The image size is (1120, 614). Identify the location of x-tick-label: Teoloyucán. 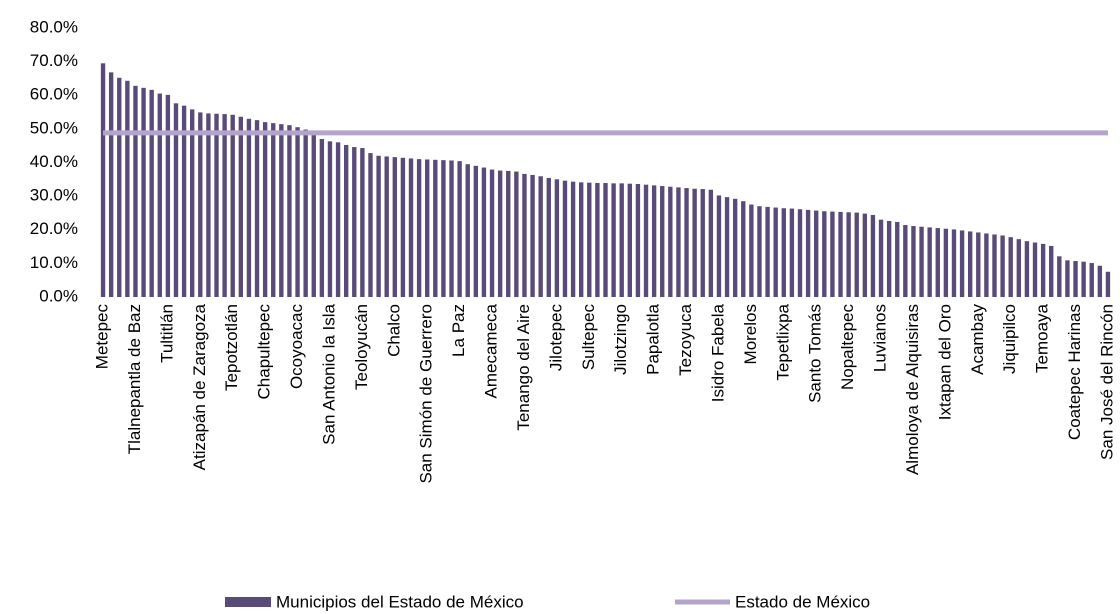
(361, 347).